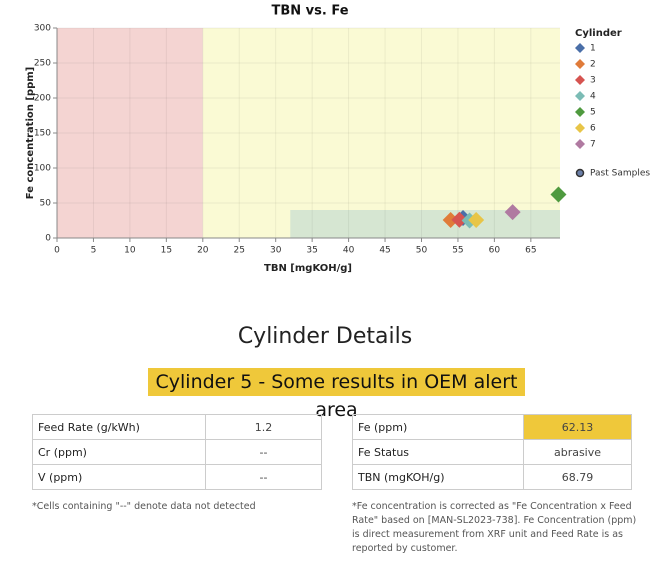 This screenshot has width=650, height=567. Describe the element at coordinates (593, 81) in the screenshot. I see `legend-label: 3` at that location.